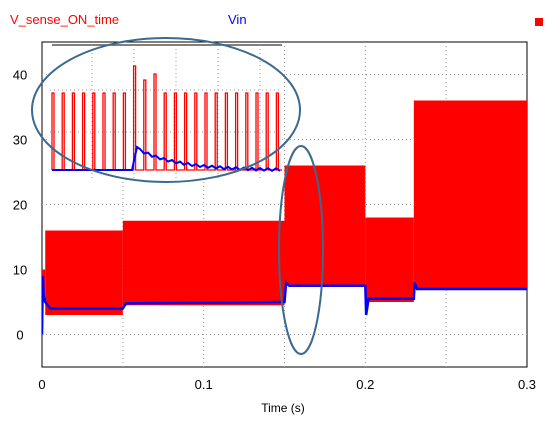  What do you see at coordinates (20, 75) in the screenshot?
I see `y-tick-label: 40` at bounding box center [20, 75].